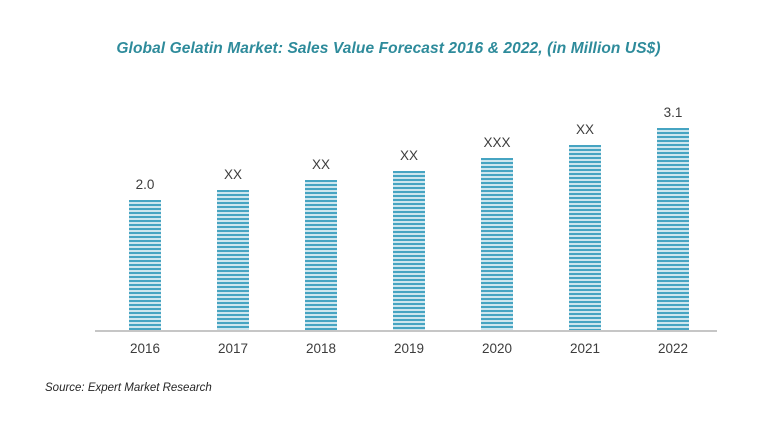 Image resolution: width=777 pixels, height=437 pixels. What do you see at coordinates (232, 174) in the screenshot?
I see `bar-value-label-2017: XX` at bounding box center [232, 174].